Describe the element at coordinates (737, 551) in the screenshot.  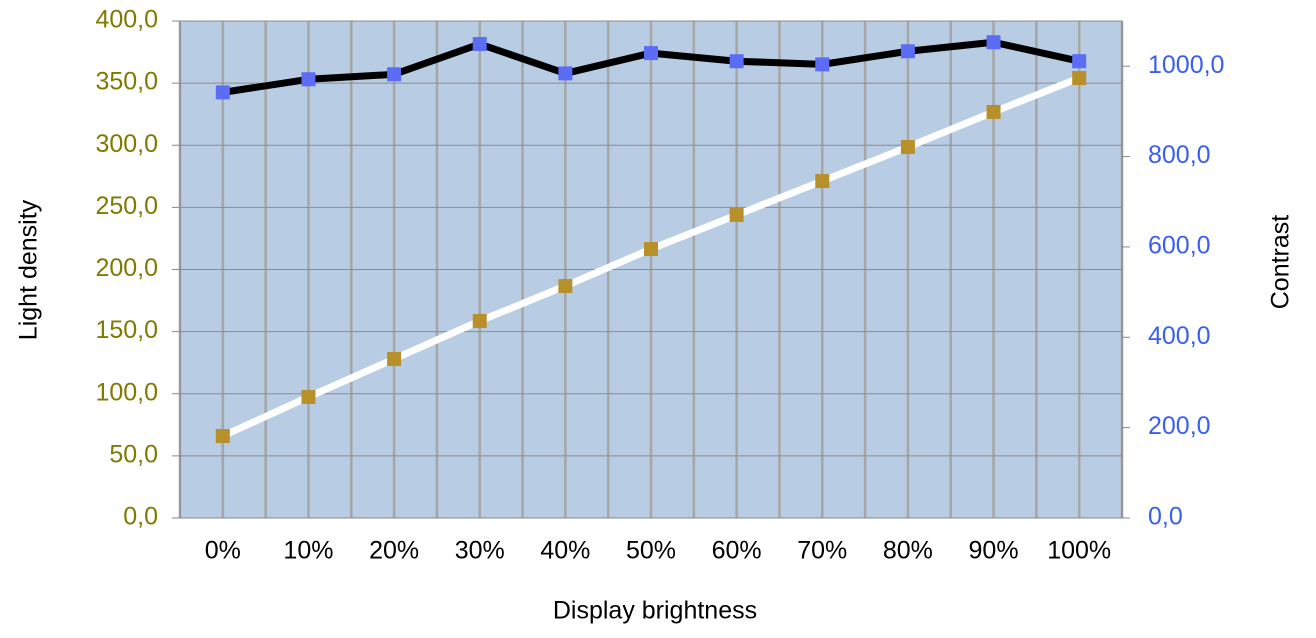
I see `x-tick-label: 60%` at that location.